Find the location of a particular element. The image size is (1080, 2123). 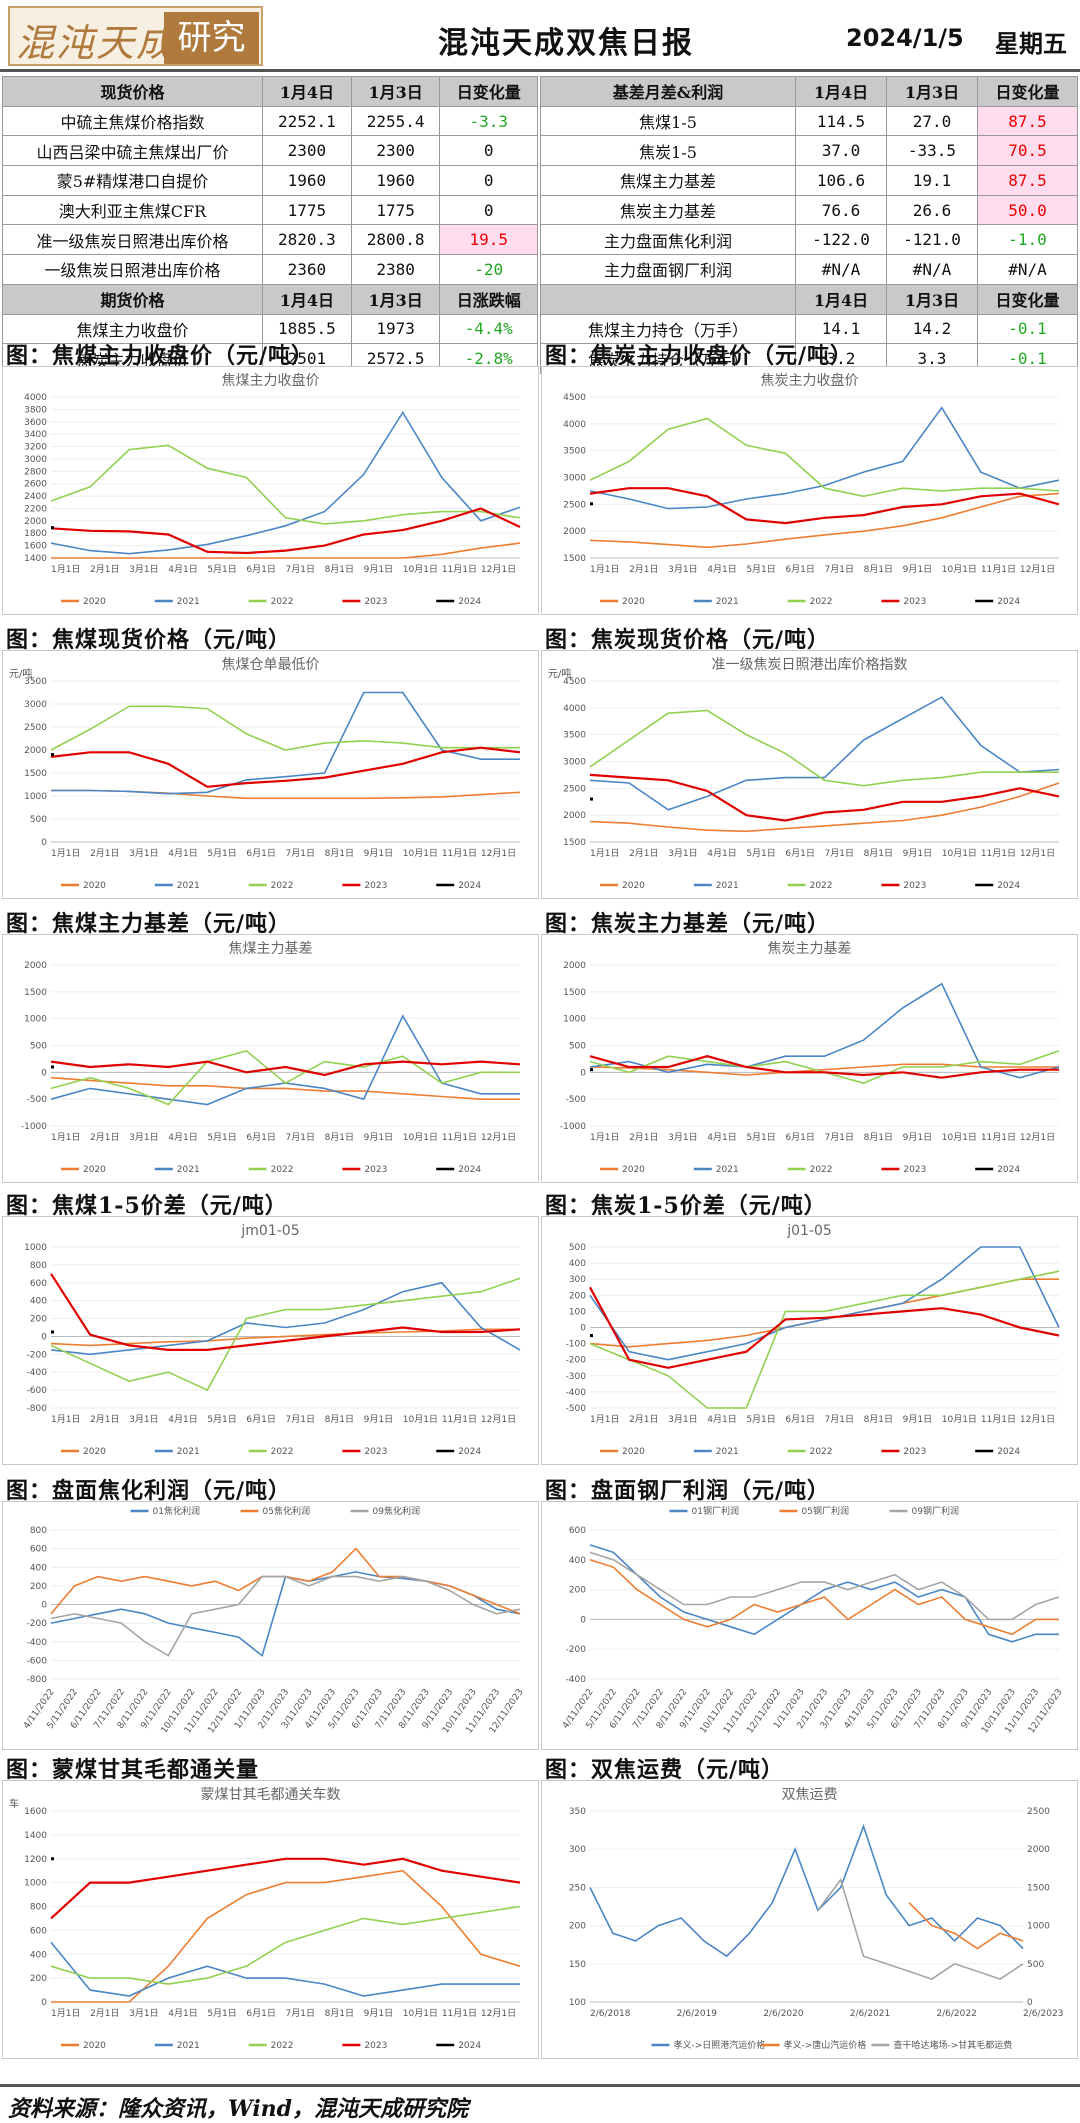

y-axis-label: 元/吨 is located at coordinates (20, 673).